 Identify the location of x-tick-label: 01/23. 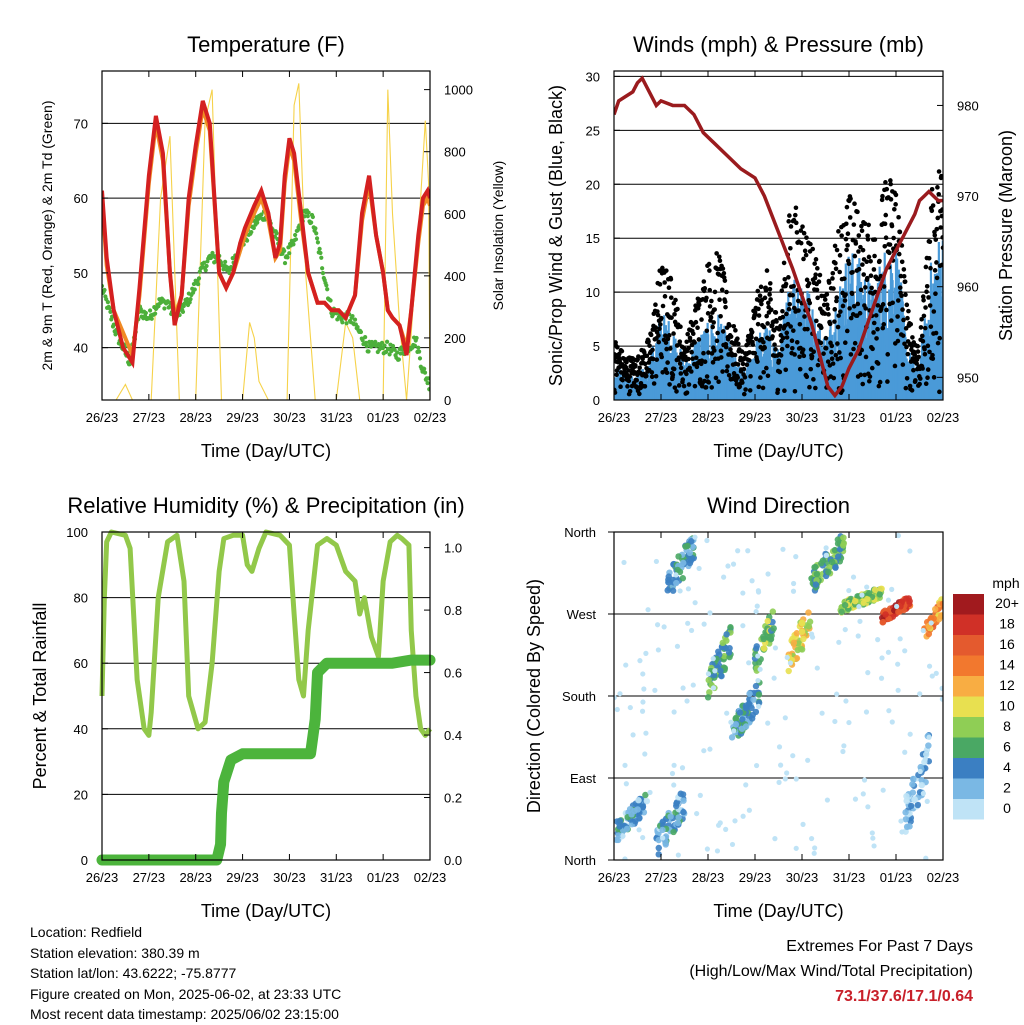
(383, 877).